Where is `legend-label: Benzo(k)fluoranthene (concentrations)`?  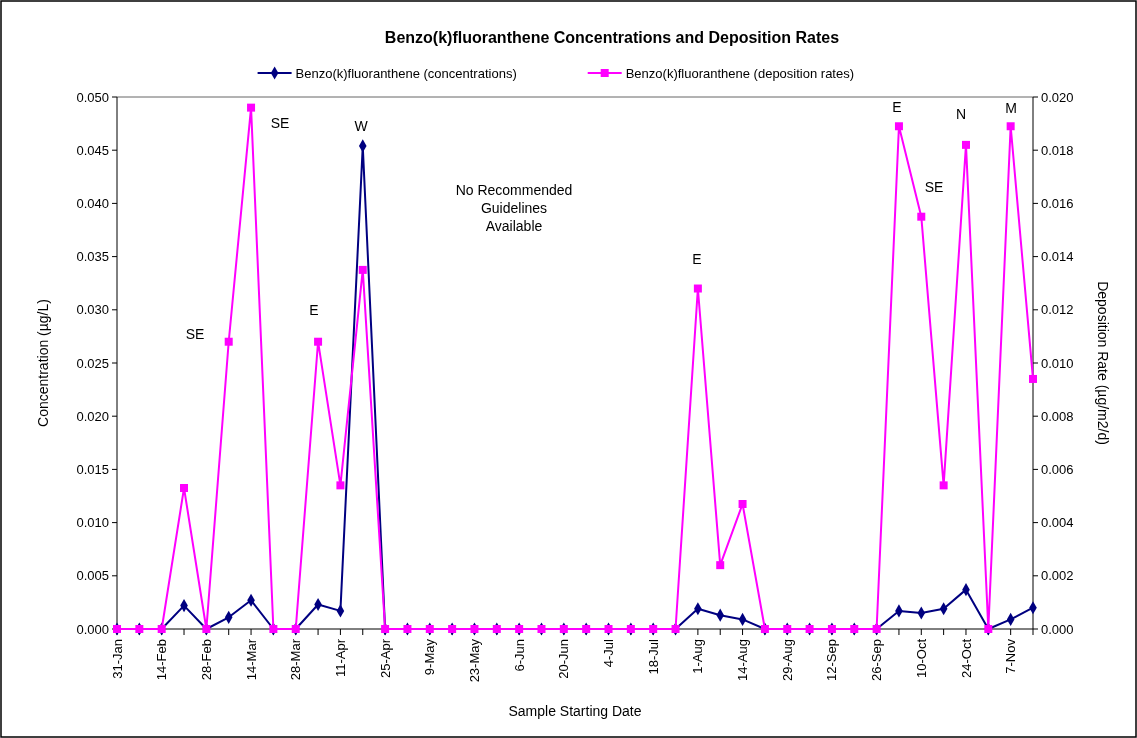 legend-label: Benzo(k)fluoranthene (concentrations) is located at coordinates (406, 73).